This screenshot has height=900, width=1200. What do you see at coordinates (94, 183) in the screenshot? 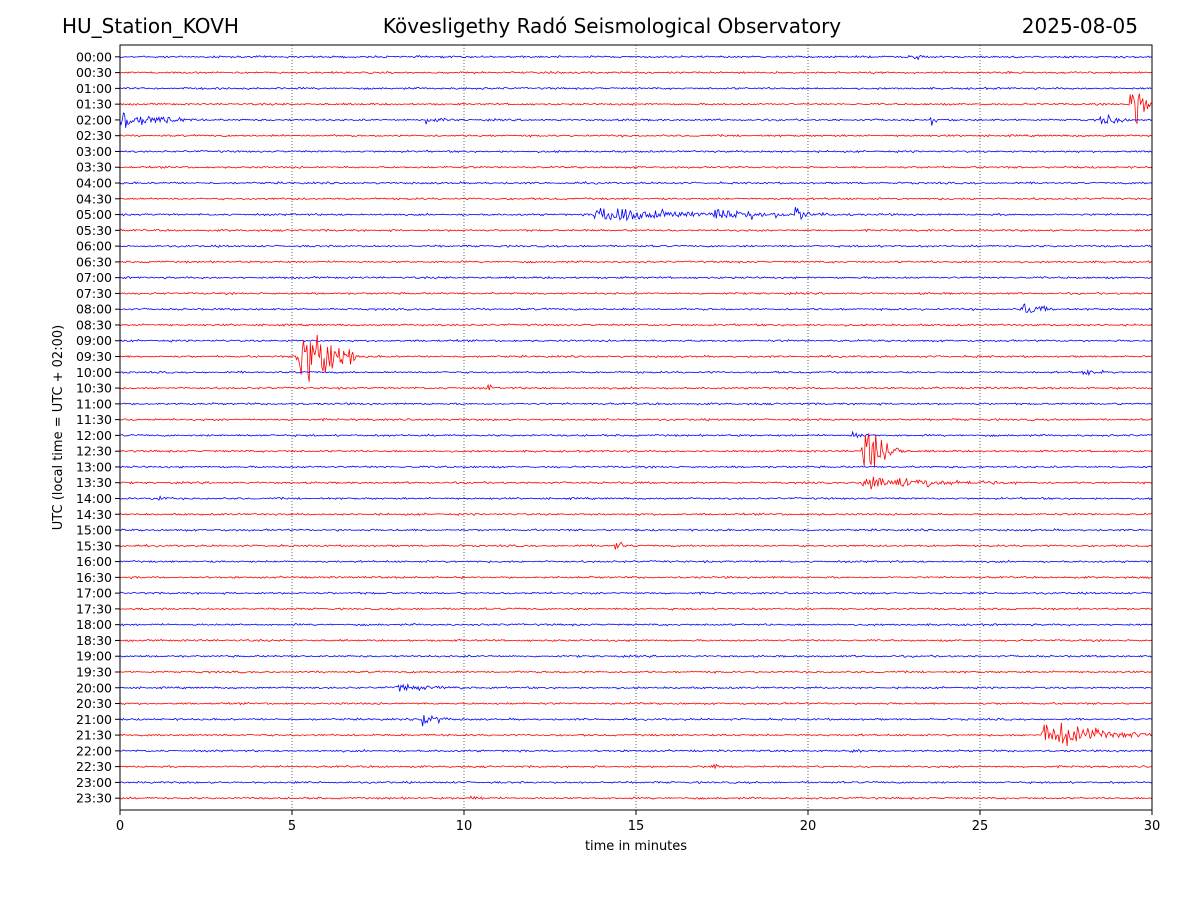
I see `y-tick-label: 04:00` at bounding box center [94, 183].